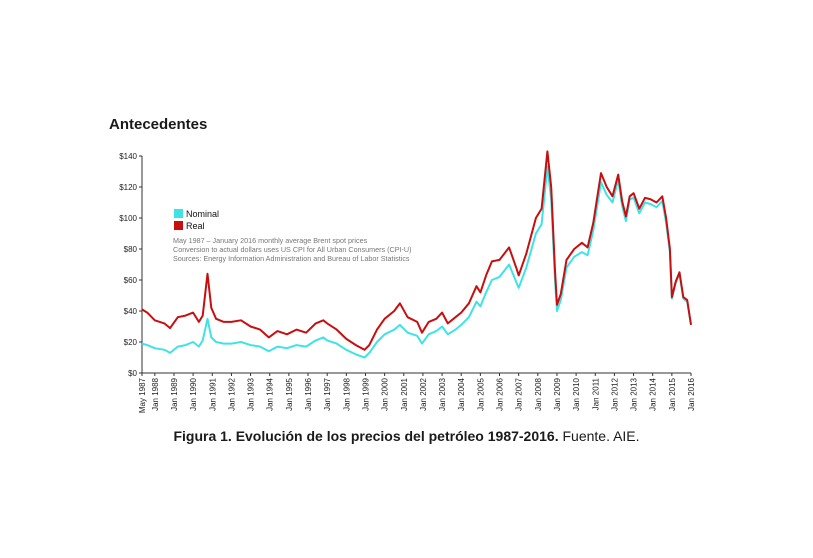 The image size is (813, 558). What do you see at coordinates (142, 395) in the screenshot?
I see `x-tick-label: May 1987` at bounding box center [142, 395].